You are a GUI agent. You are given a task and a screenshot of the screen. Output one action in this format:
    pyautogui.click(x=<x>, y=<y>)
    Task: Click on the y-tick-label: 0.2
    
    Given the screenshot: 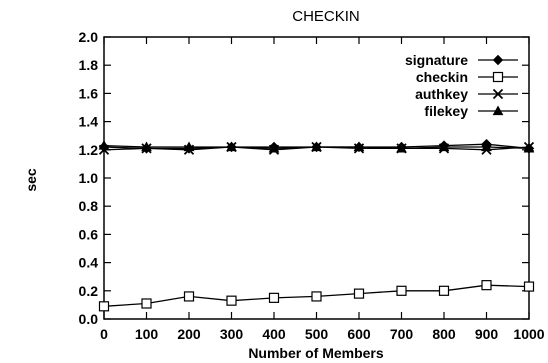 What is the action you would take?
    pyautogui.click(x=89, y=291)
    